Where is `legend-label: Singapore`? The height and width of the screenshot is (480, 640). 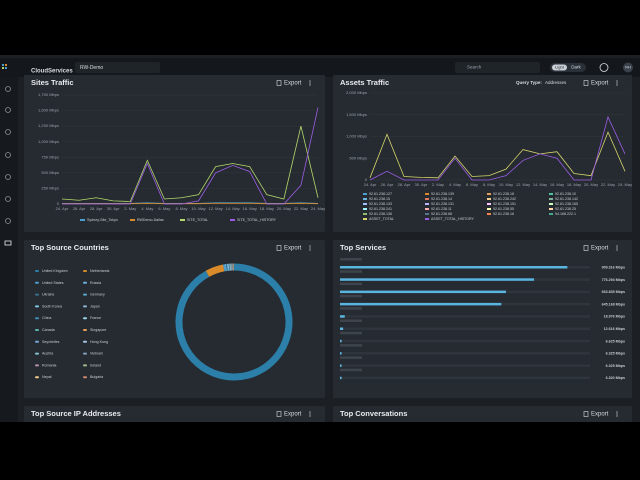
legend-label: Singapore is located at coordinates (98, 330).